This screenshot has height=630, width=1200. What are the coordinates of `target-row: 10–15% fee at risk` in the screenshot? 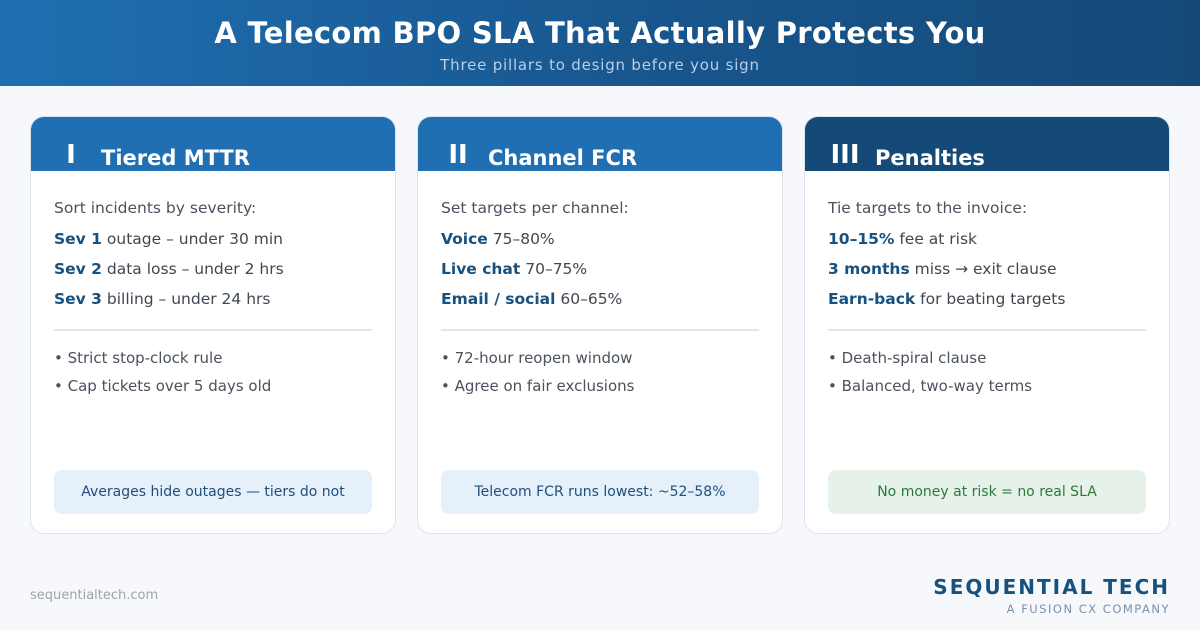 It's located at (902, 239).